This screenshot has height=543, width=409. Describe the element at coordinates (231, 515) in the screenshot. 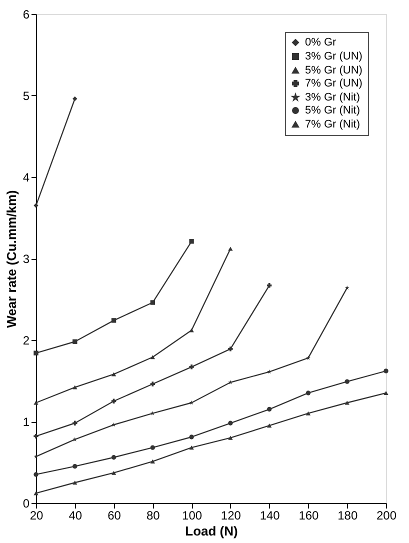

I see `x-tick-label: 120` at that location.